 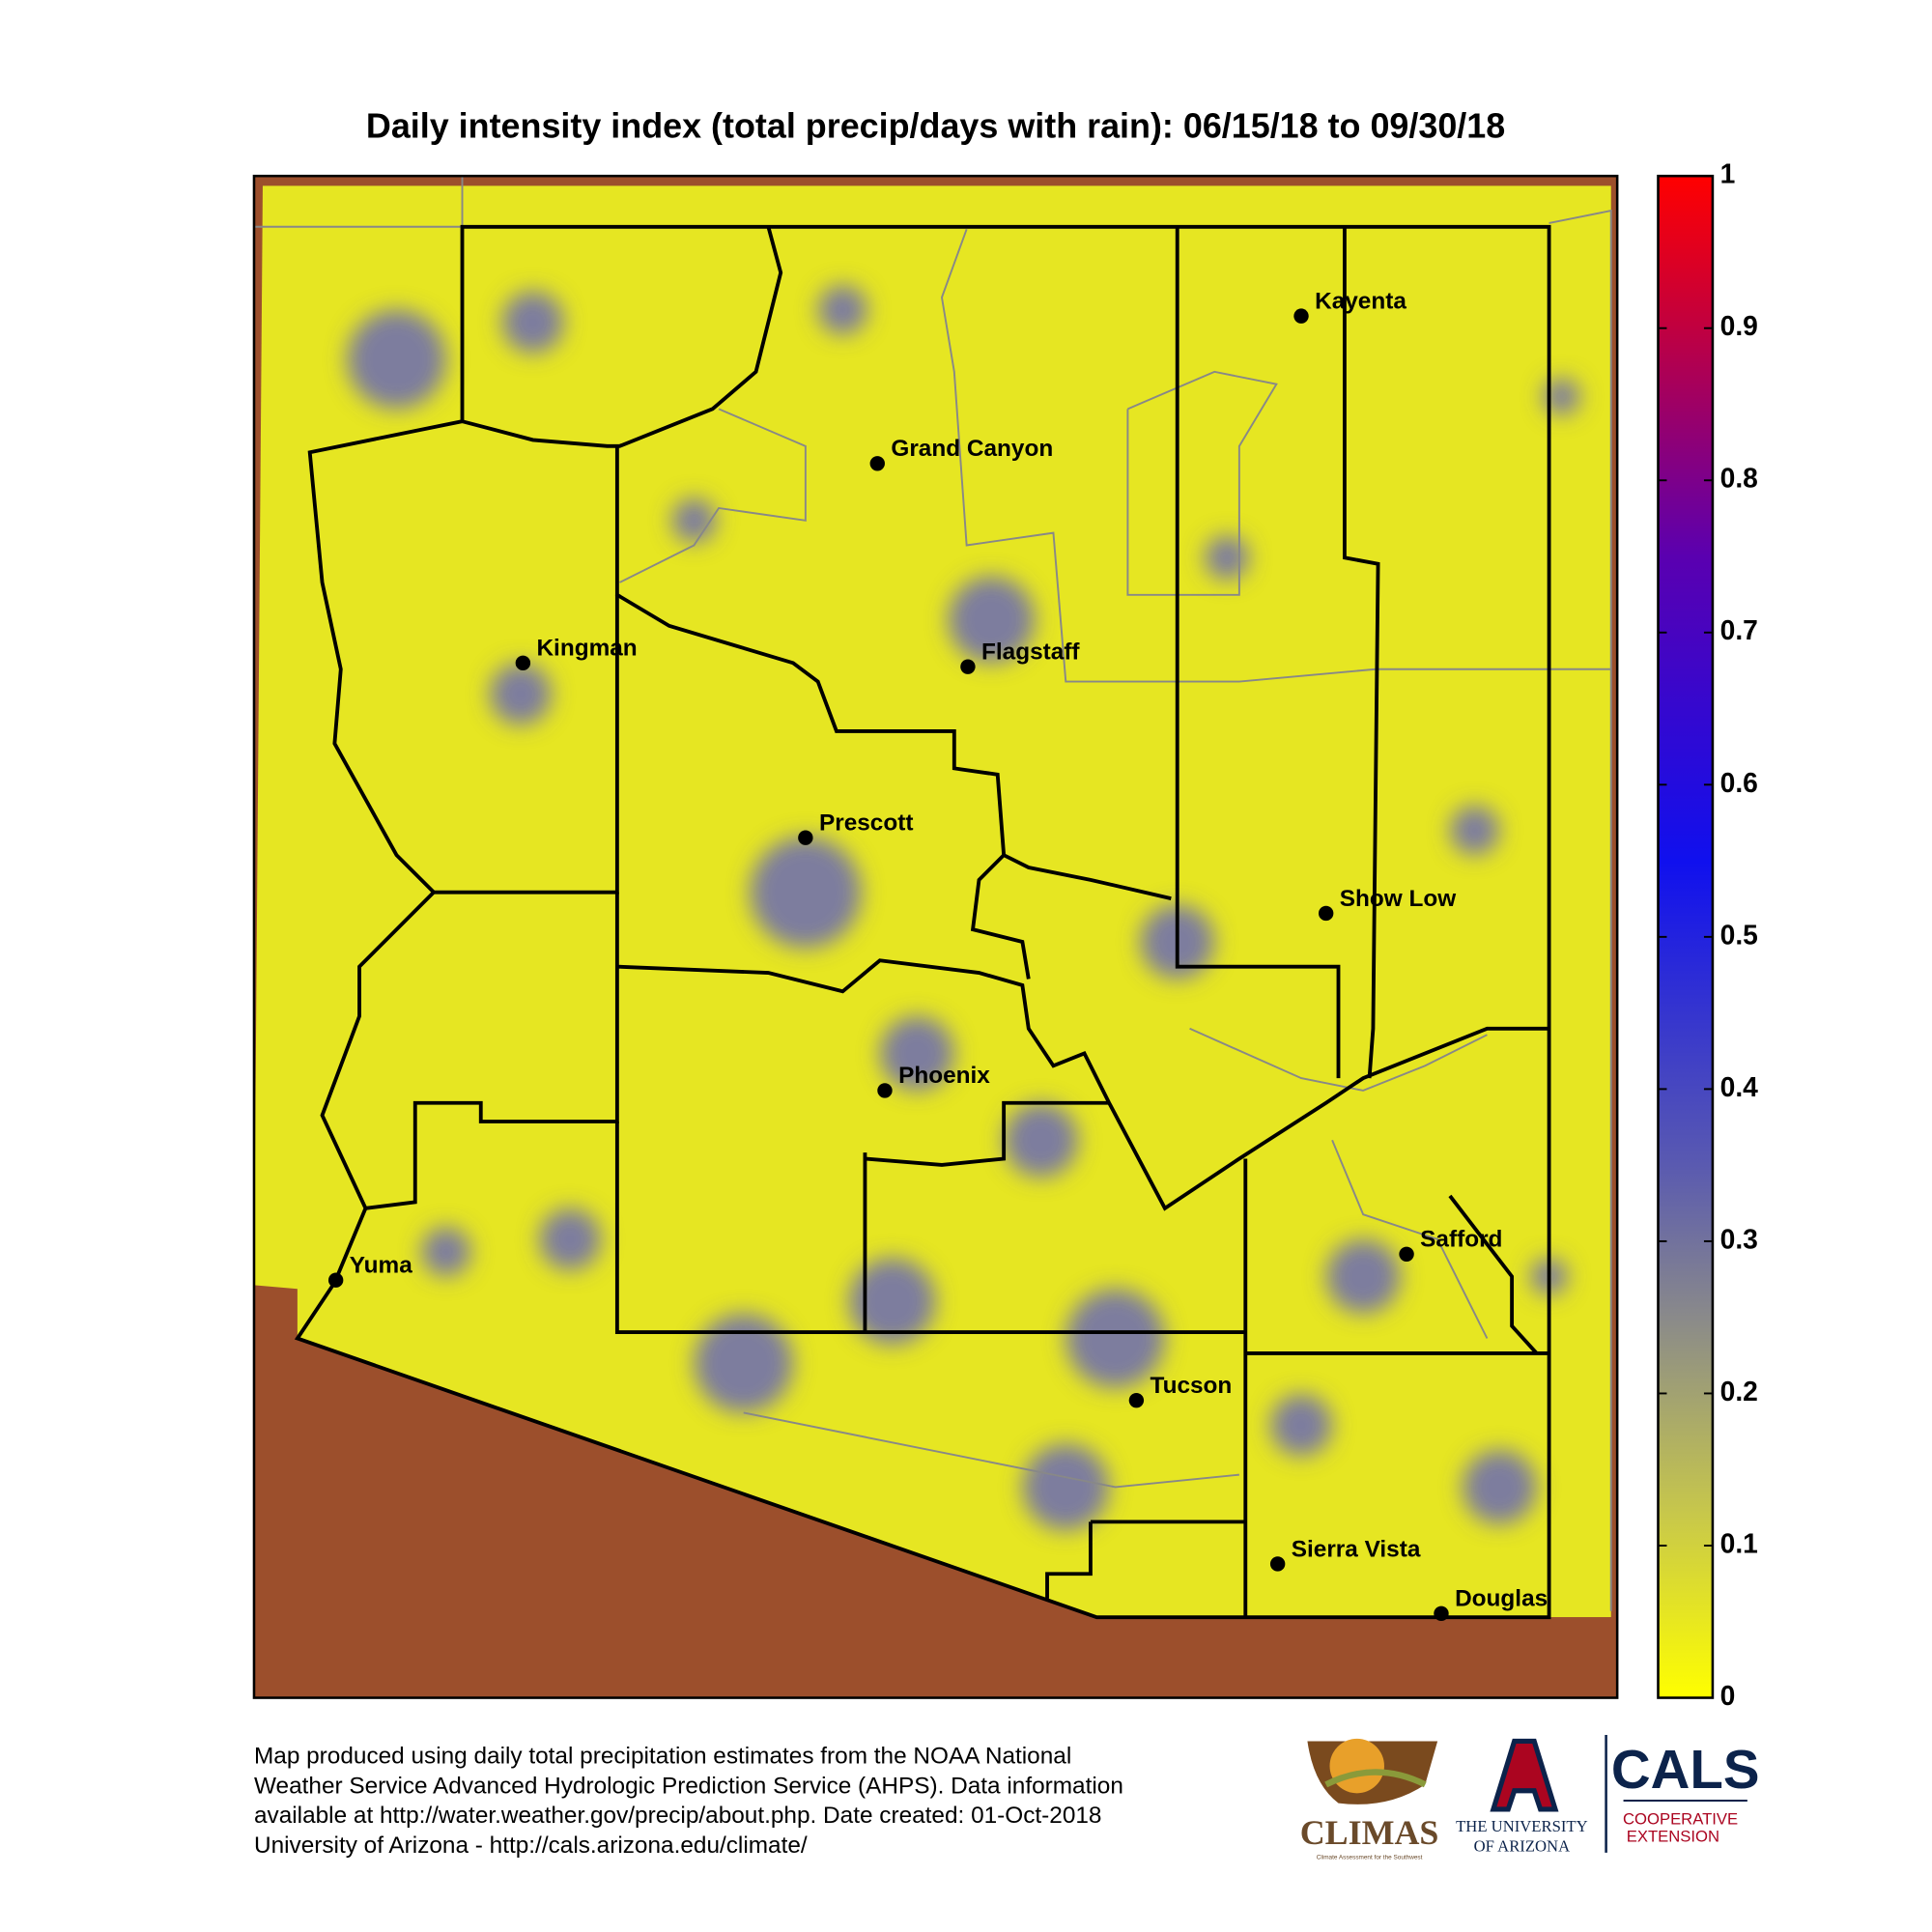 What do you see at coordinates (1673, 1836) in the screenshot?
I see `cals-sub-2: EXTENSION` at bounding box center [1673, 1836].